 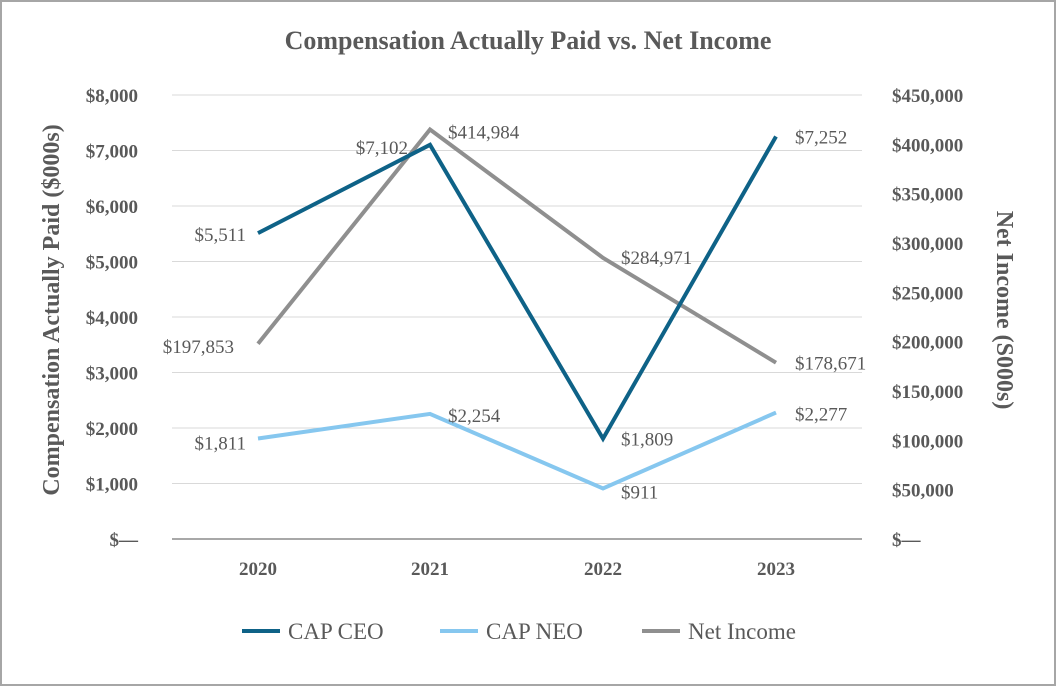 What do you see at coordinates (639, 492) in the screenshot?
I see `data-label-cap-neo: $911` at bounding box center [639, 492].